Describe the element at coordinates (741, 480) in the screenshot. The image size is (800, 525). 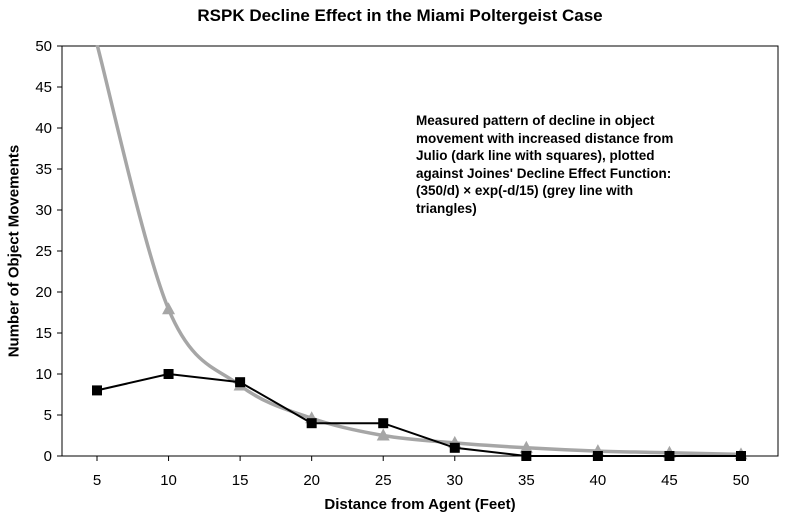
I see `x-tick-label: 50` at that location.